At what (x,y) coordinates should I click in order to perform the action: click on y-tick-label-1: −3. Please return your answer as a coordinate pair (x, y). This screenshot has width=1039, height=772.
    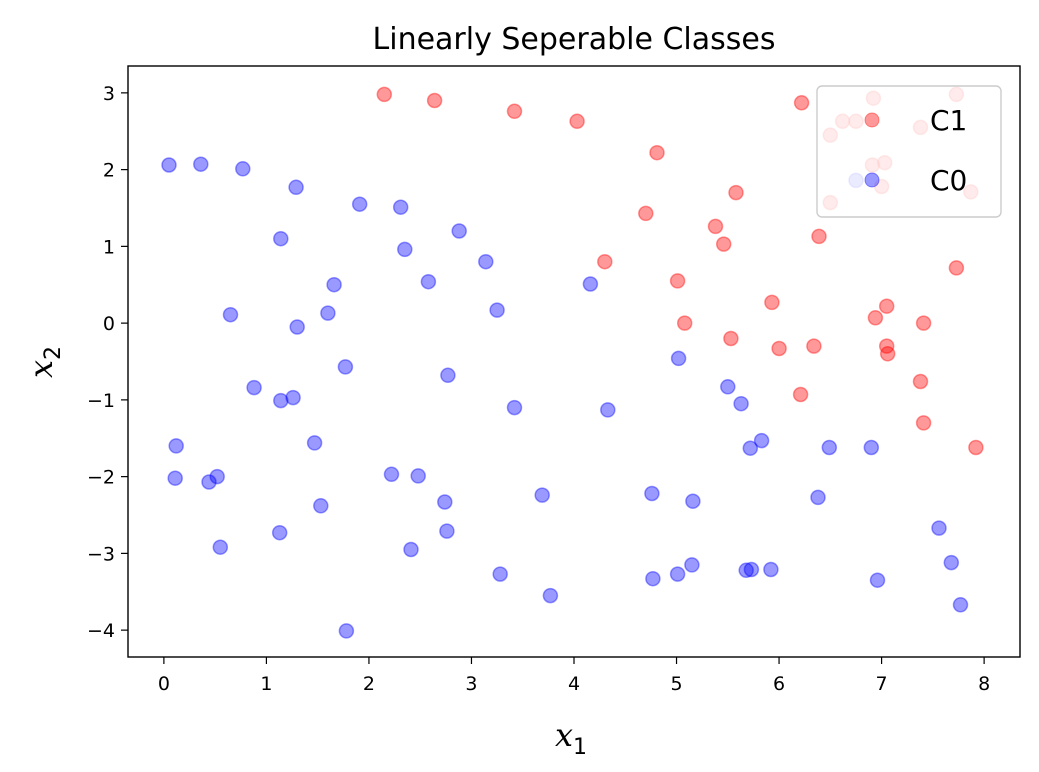
    Looking at the image, I should click on (101, 554).